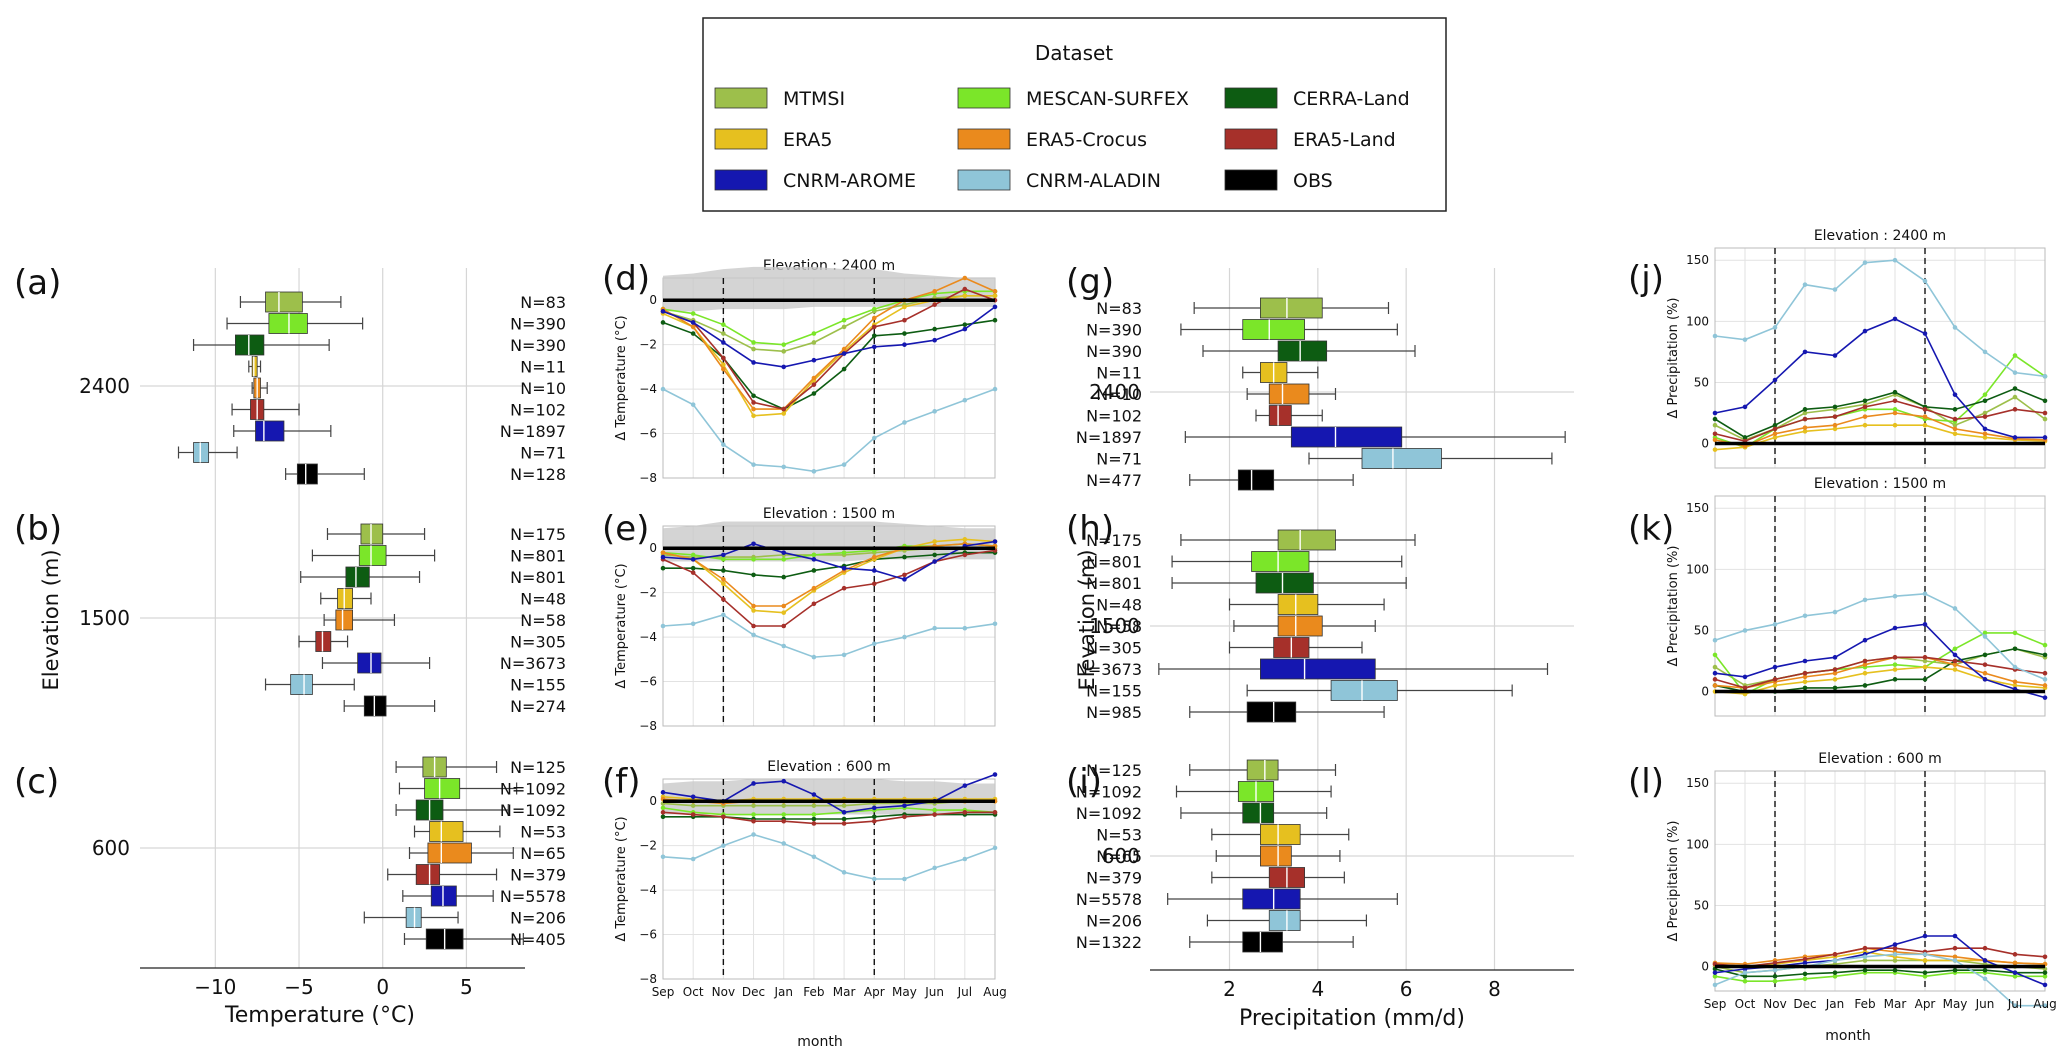 Image resolution: width=2067 pixels, height=1063 pixels. What do you see at coordinates (1880, 437) in the screenshot?
I see `series-line-era5` at bounding box center [1880, 437].